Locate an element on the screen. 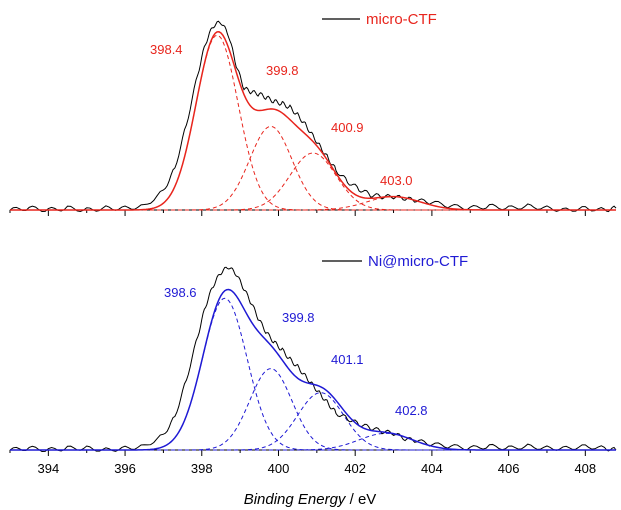 This screenshot has width=621, height=510. top-axis-ticks is located at coordinates (297, 213).